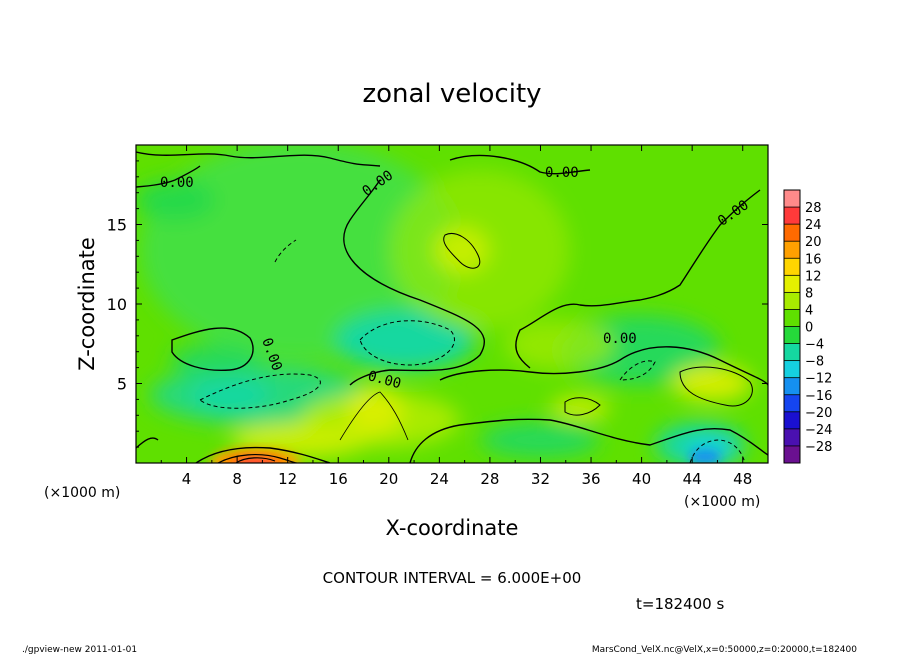 The height and width of the screenshot is (654, 904). I want to click on x-tick-label: 24, so click(439, 479).